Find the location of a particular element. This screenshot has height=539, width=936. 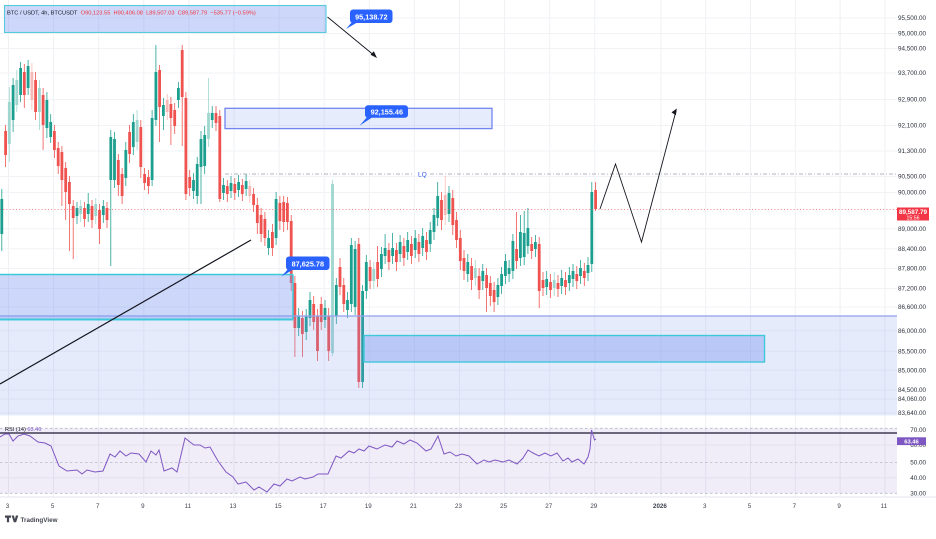

svg-text: 87,625.78 is located at coordinates (308, 263).